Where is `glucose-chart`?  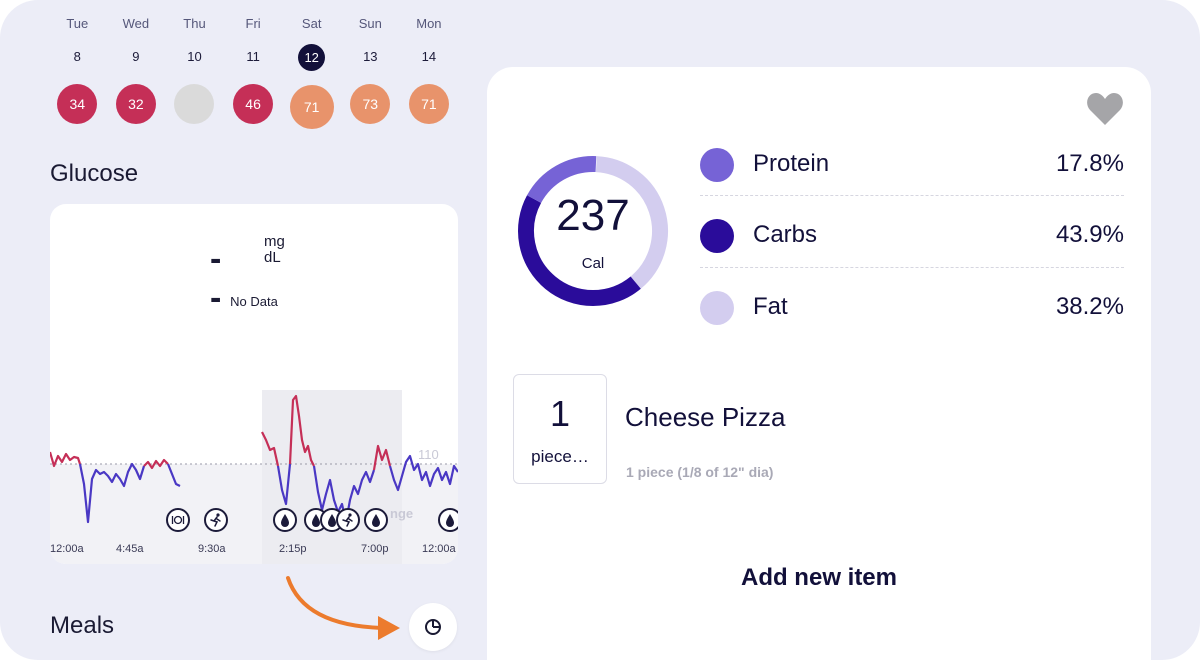
glucose-chart is located at coordinates (254, 477).